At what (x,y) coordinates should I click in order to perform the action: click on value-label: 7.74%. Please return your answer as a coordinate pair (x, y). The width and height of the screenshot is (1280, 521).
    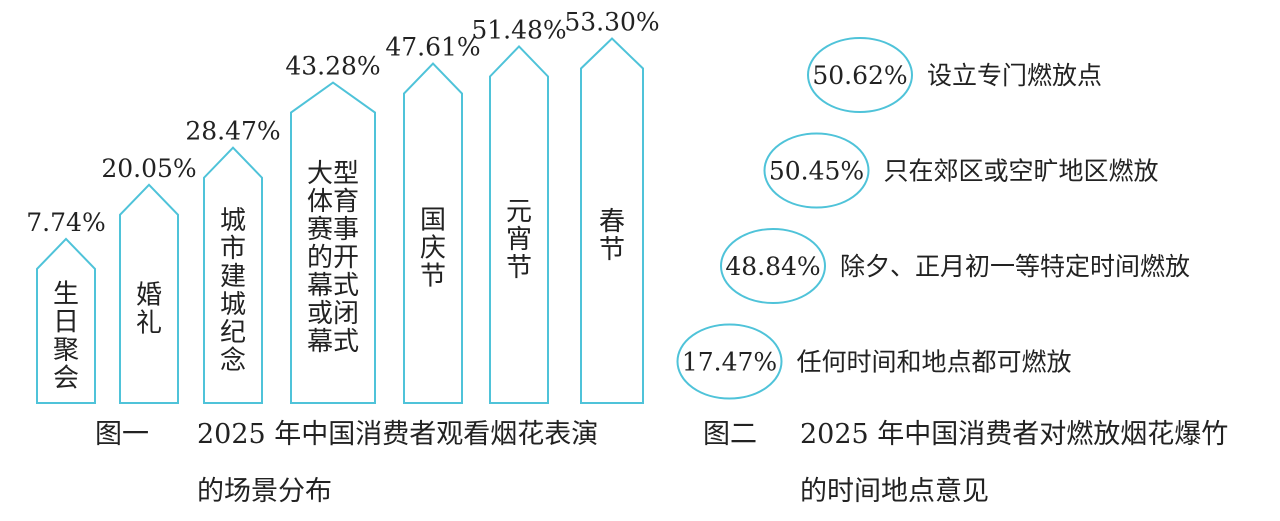
    Looking at the image, I should click on (65, 222).